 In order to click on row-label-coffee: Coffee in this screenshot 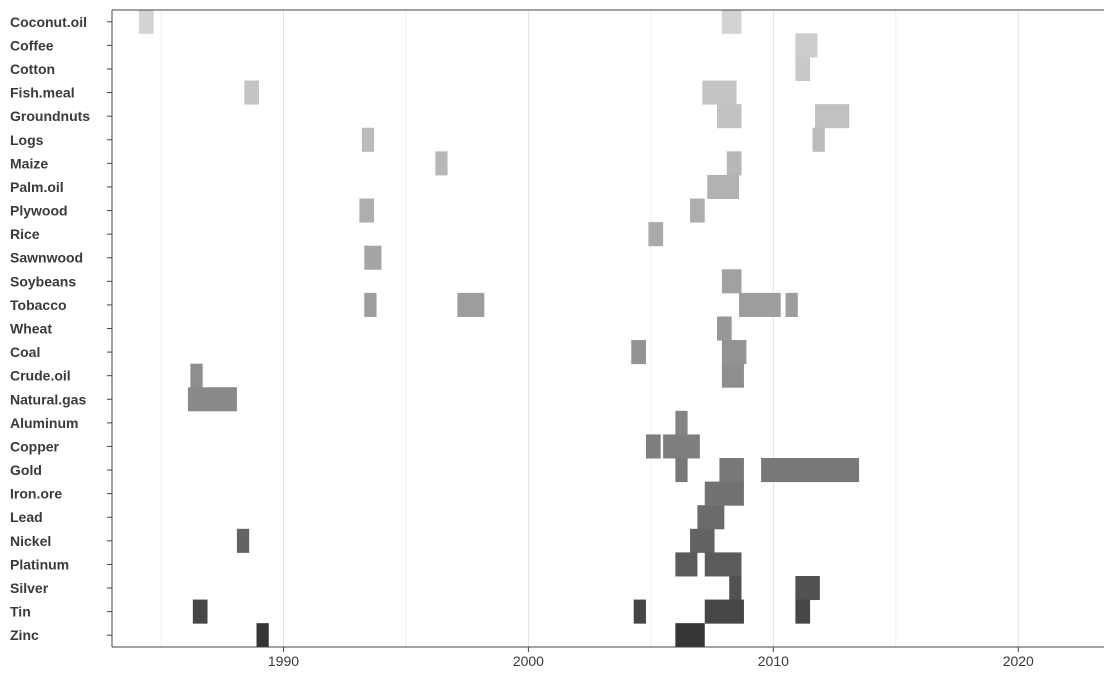, I will do `click(32, 45)`.